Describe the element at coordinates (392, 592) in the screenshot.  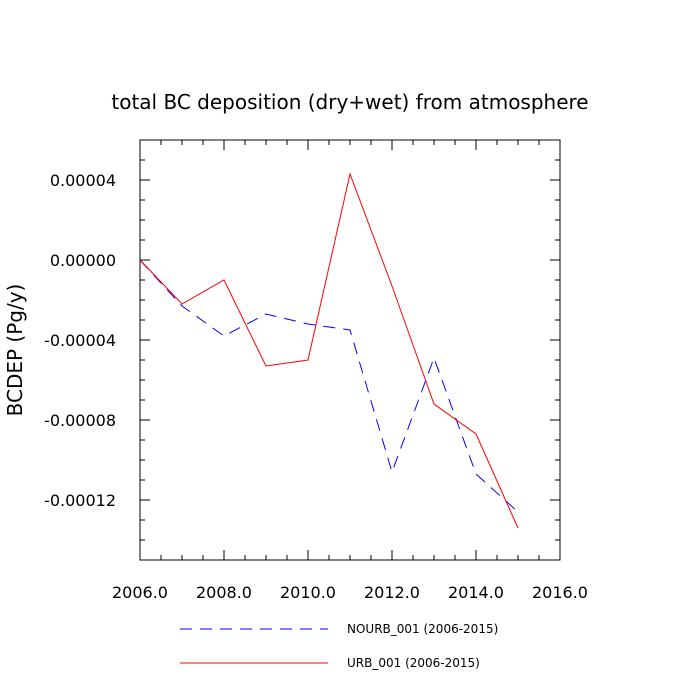
I see `x-tick-label: 2012.0` at that location.